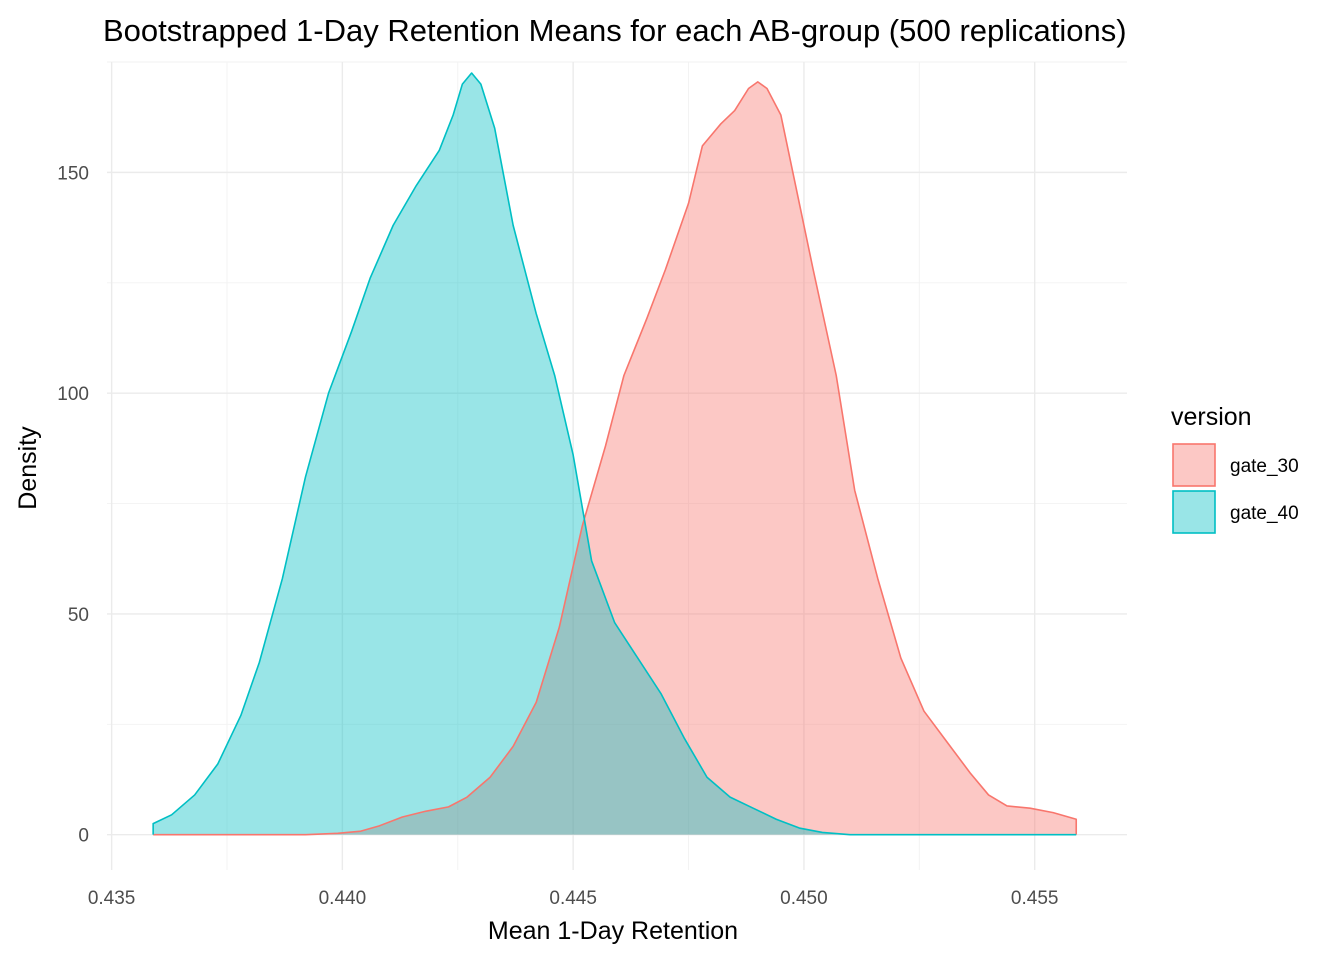 The width and height of the screenshot is (1344, 965). I want to click on legend: version gate_30 gate_40, so click(1235, 468).